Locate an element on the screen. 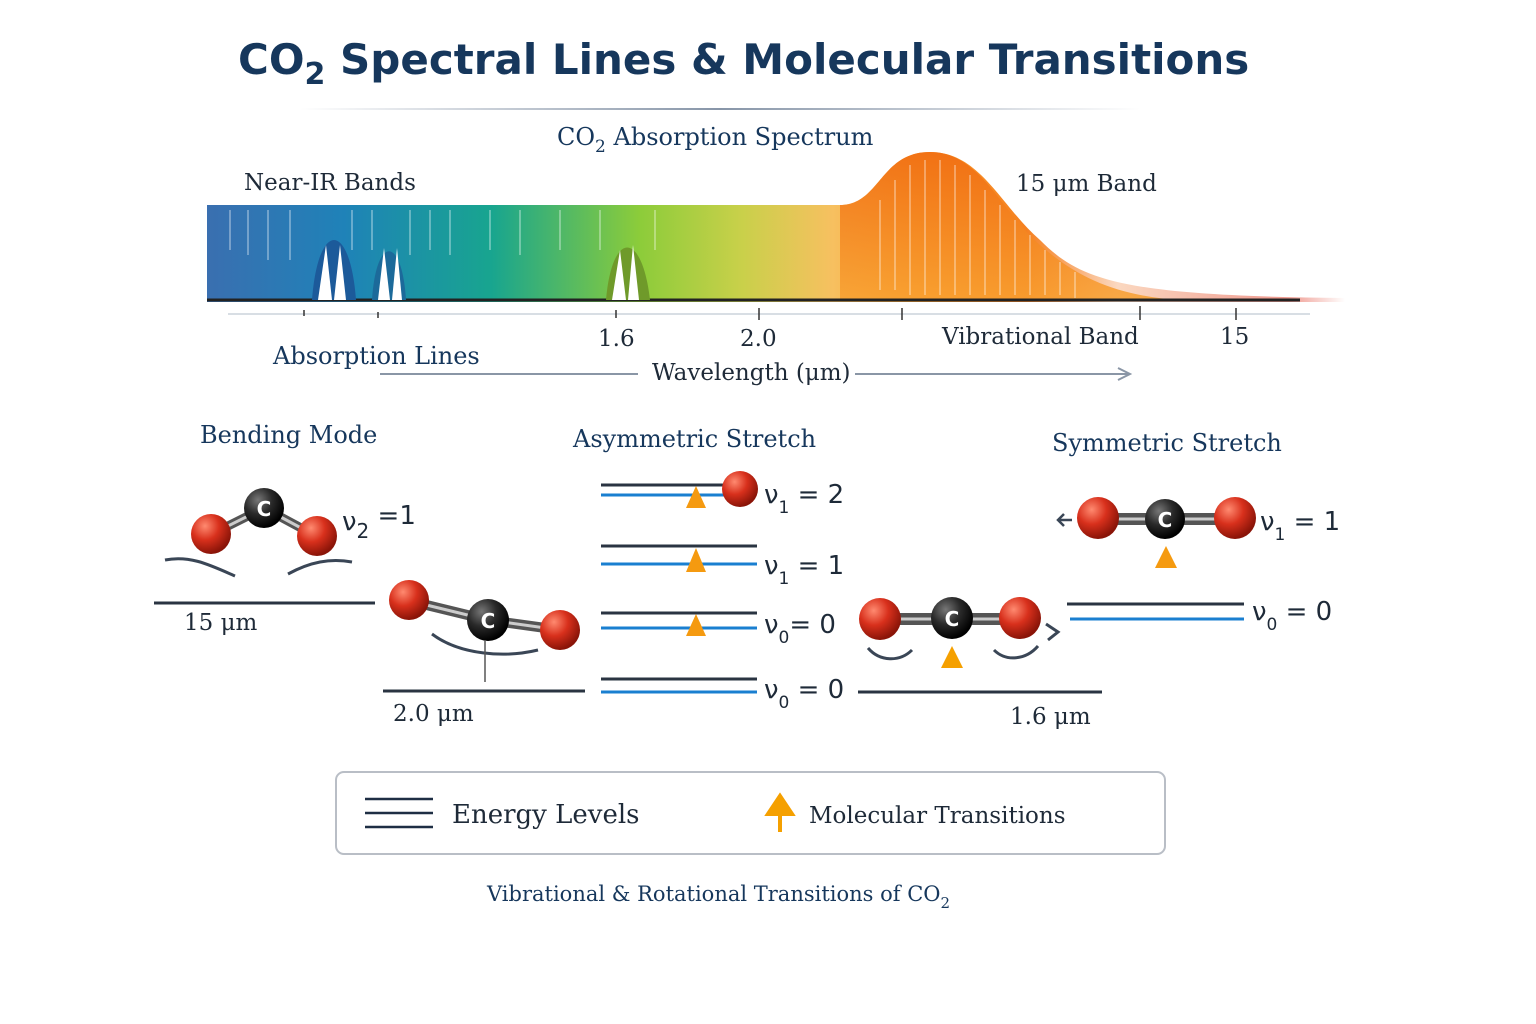 This screenshot has width=1536, height=1024. tick-label-2.0: 2.0 is located at coordinates (758, 339).